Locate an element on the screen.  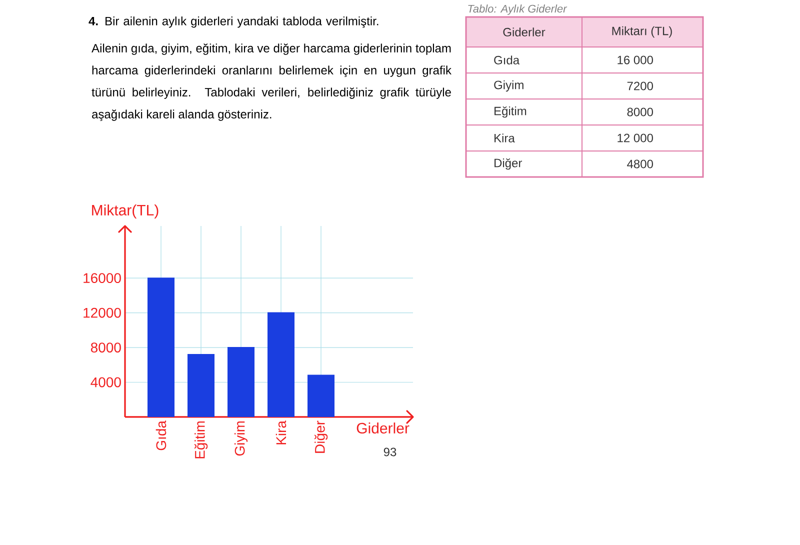
x-tick-label: Giyim is located at coordinates (241, 438).